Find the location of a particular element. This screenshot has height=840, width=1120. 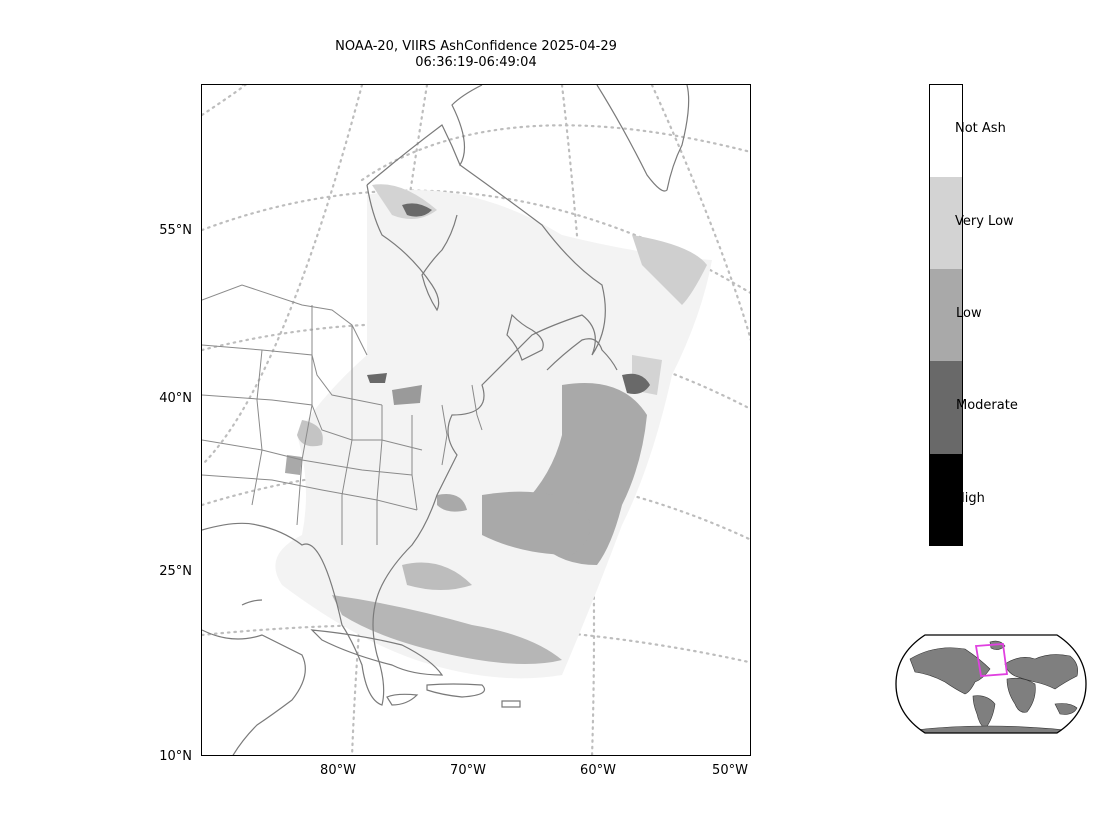

lon-tick-80w: 80°W is located at coordinates (338, 770).